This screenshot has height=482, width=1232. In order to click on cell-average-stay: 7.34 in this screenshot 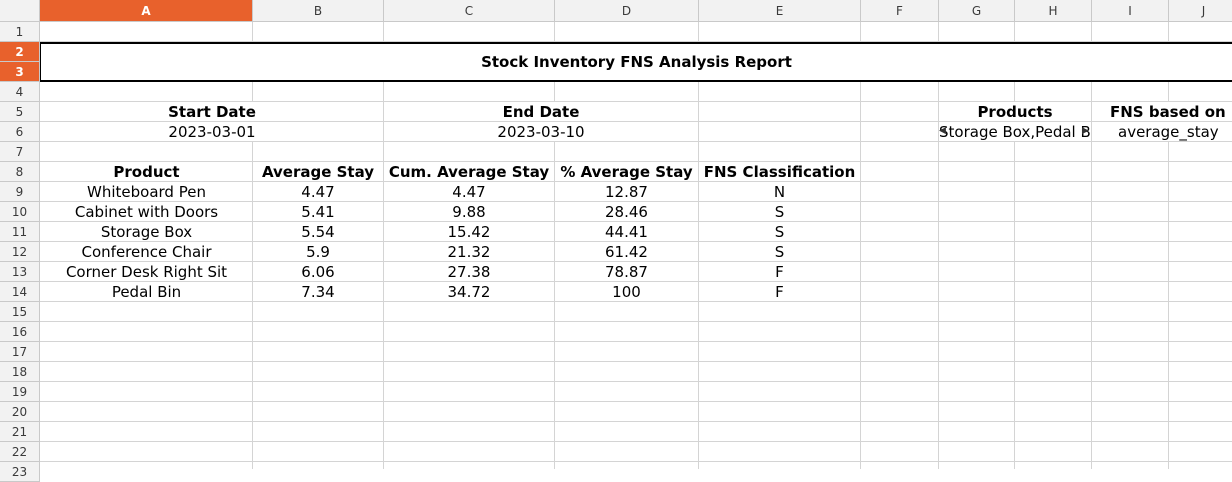, I will do `click(318, 292)`.